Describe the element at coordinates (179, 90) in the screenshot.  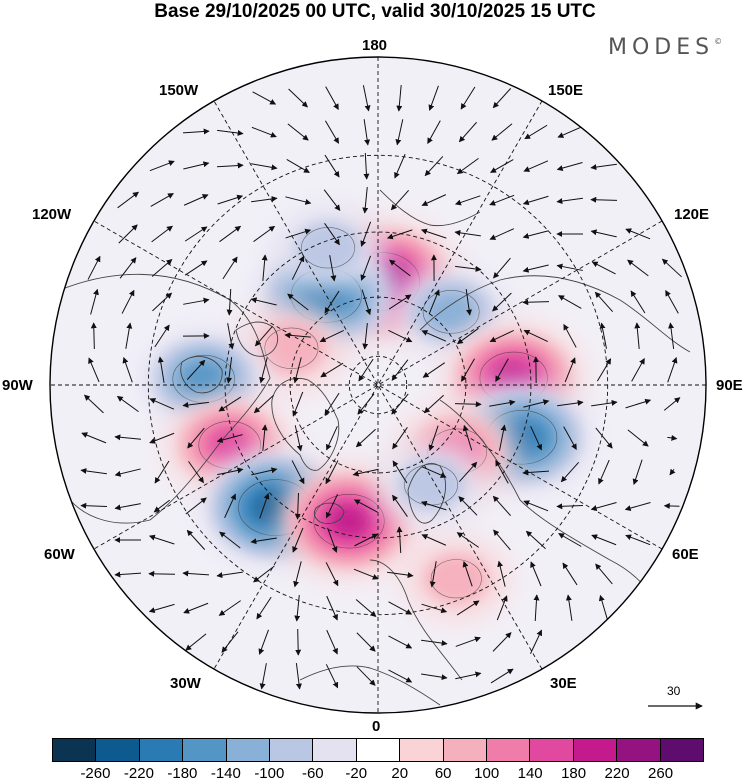
I see `lon-label-150w: 150W` at that location.